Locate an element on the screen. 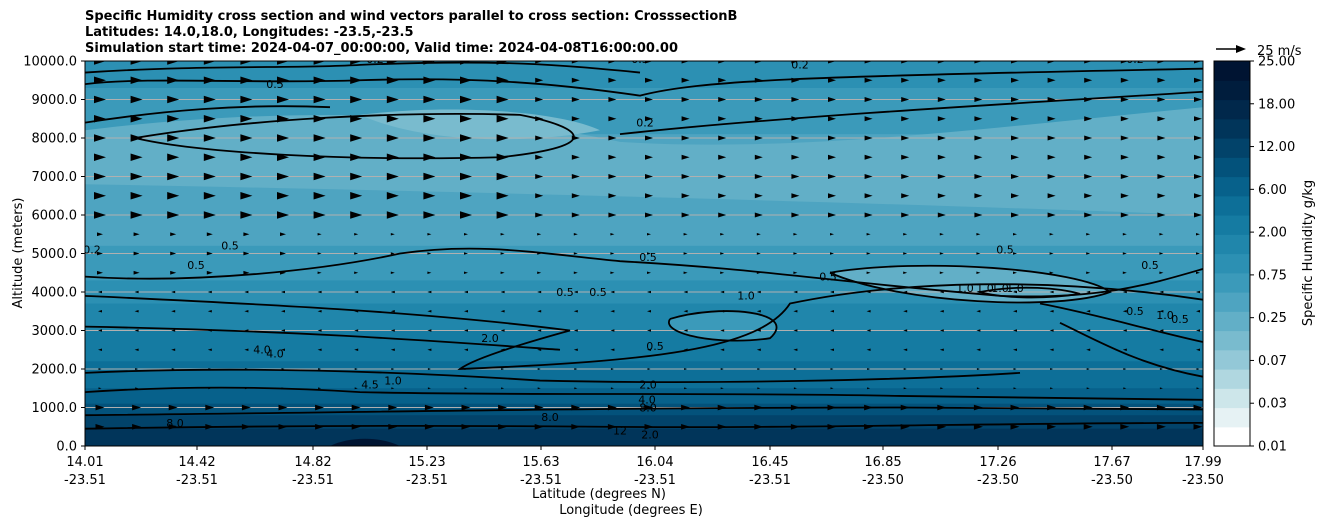 The height and width of the screenshot is (526, 1326). colorbar-tick-label: 0.25 is located at coordinates (1272, 318).